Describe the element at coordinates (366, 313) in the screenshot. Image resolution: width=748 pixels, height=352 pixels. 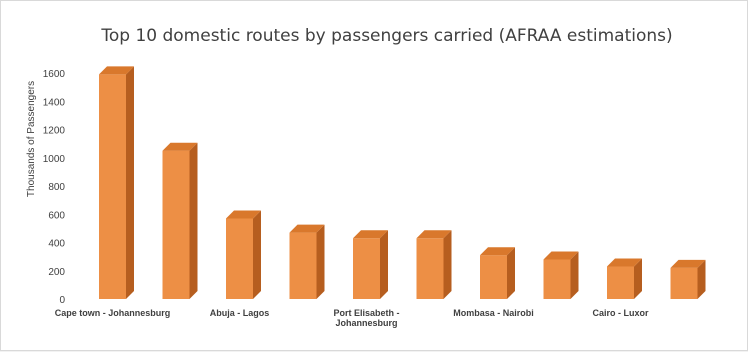
I see `x-tick-label: Port Elisabeth -` at that location.